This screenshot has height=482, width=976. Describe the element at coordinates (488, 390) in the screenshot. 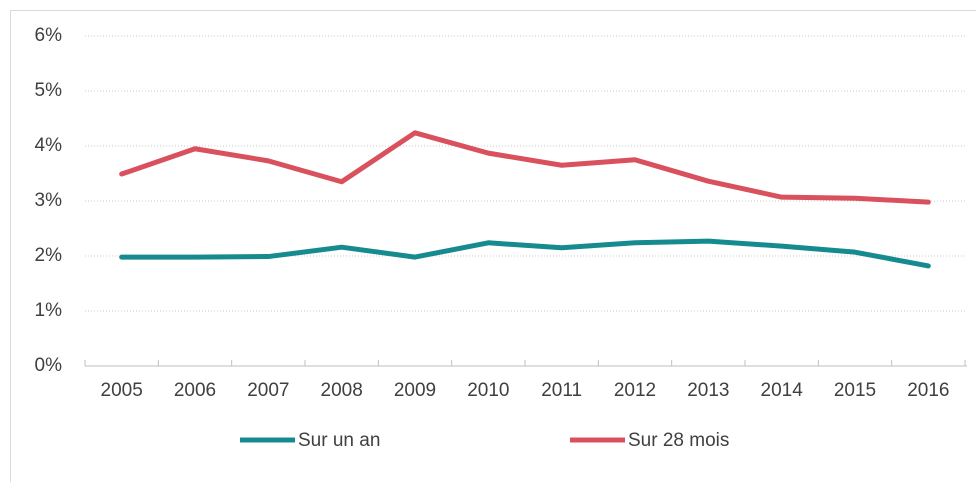

I see `x-tick-label: 2010` at that location.